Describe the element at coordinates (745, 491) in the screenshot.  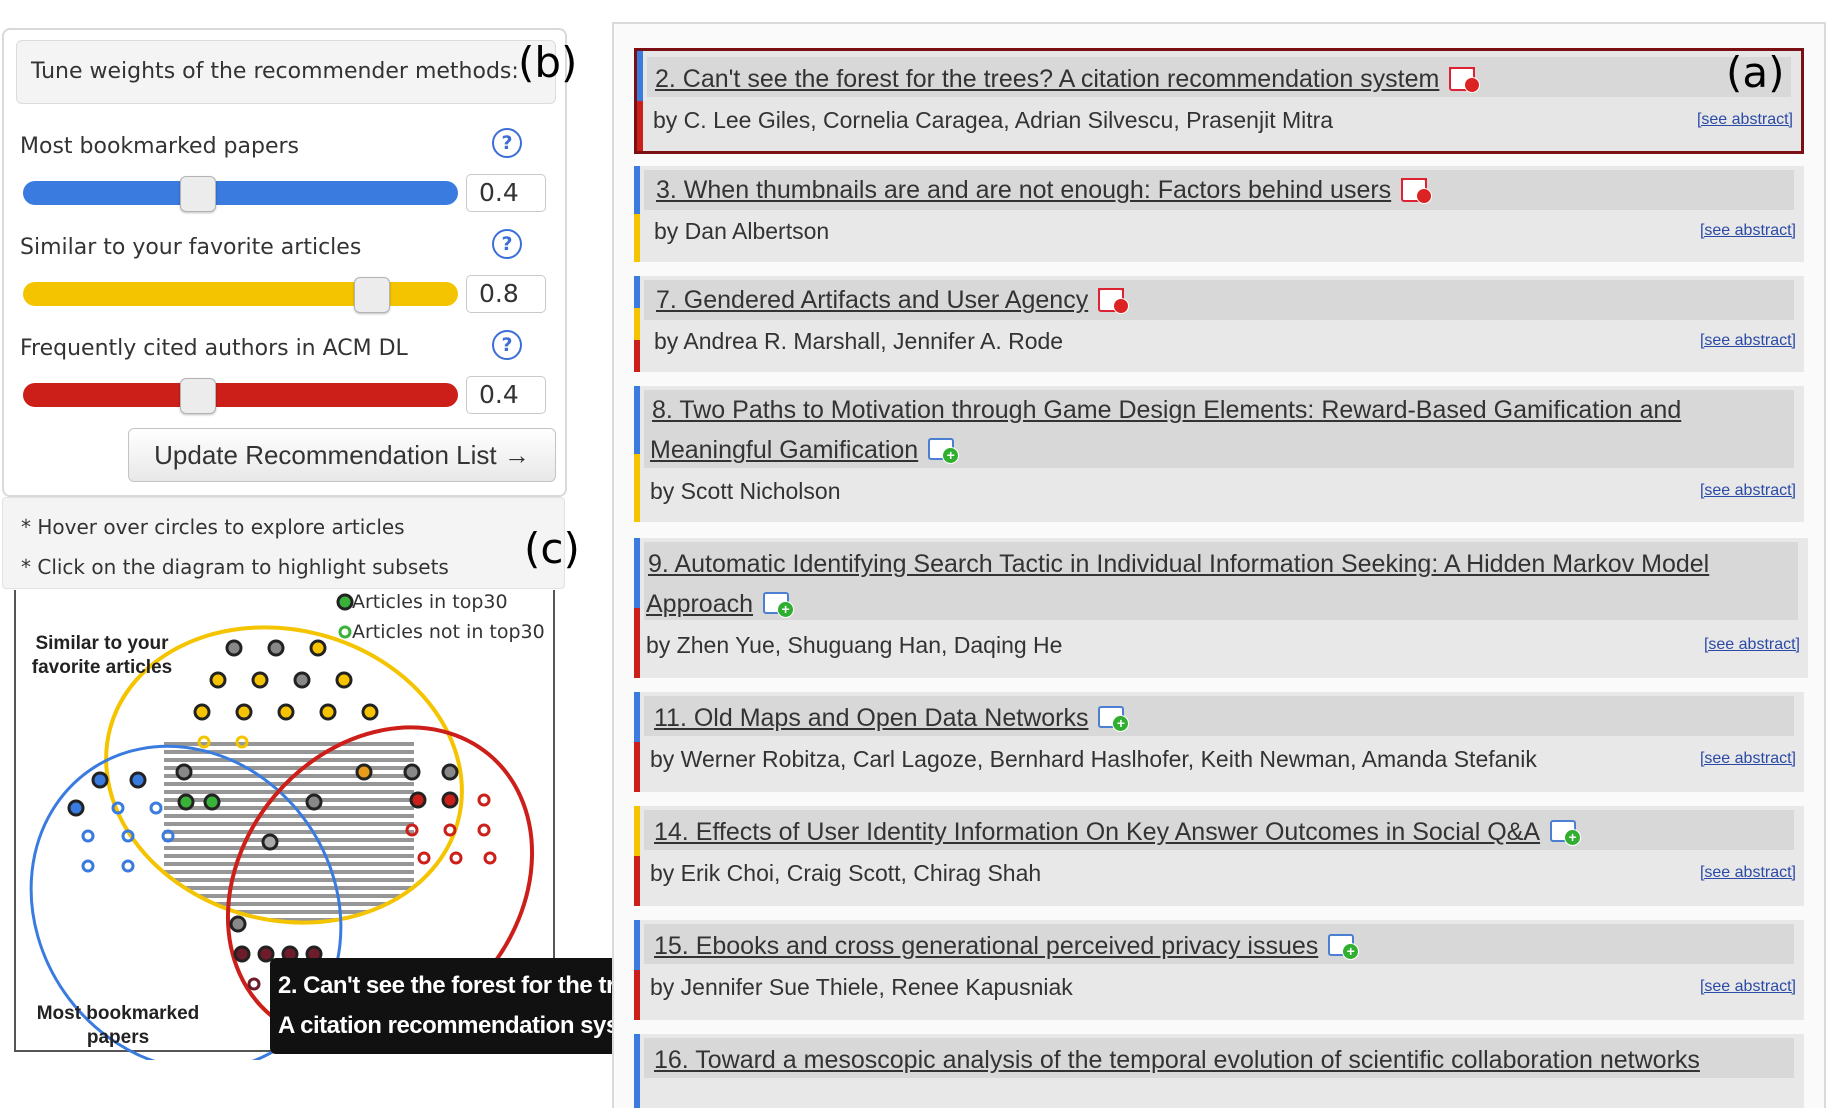
I see `recommendation-authors: by Scott Nicholson` at that location.